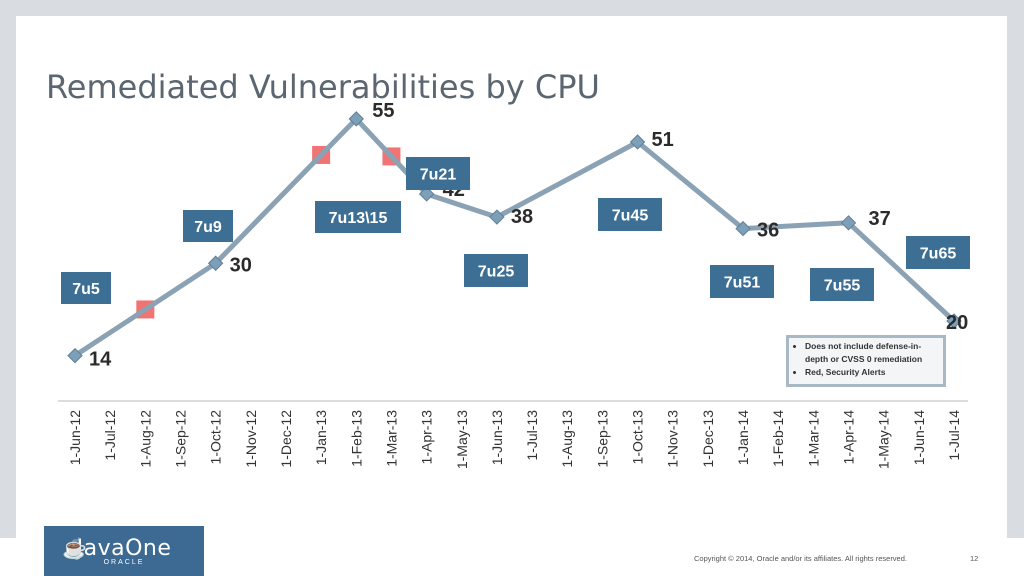 This screenshot has width=1024, height=576. Describe the element at coordinates (522, 217) in the screenshot. I see `data-label: 38` at that location.